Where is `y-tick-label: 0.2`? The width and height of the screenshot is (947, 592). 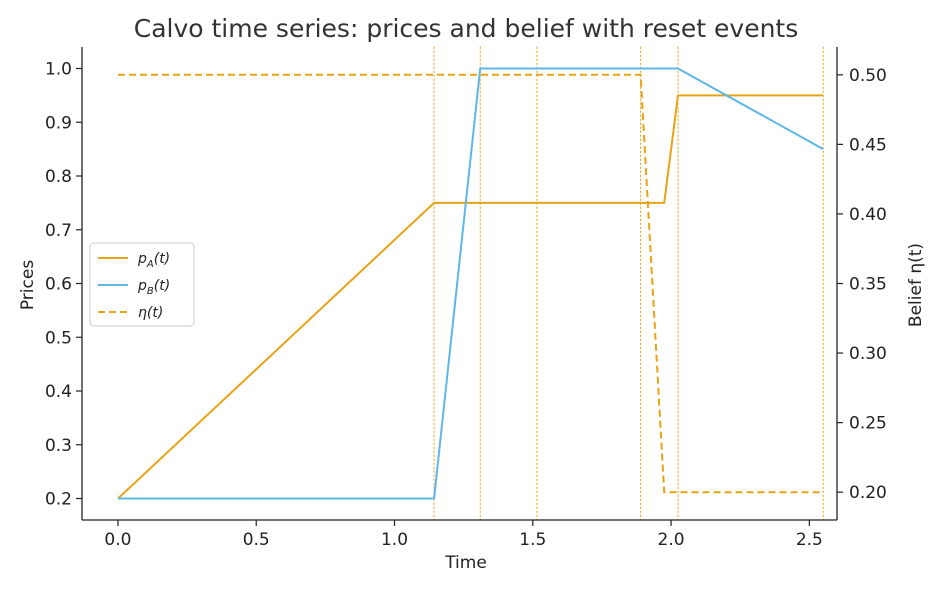
y-tick-label: 0.2 is located at coordinates (58, 500).